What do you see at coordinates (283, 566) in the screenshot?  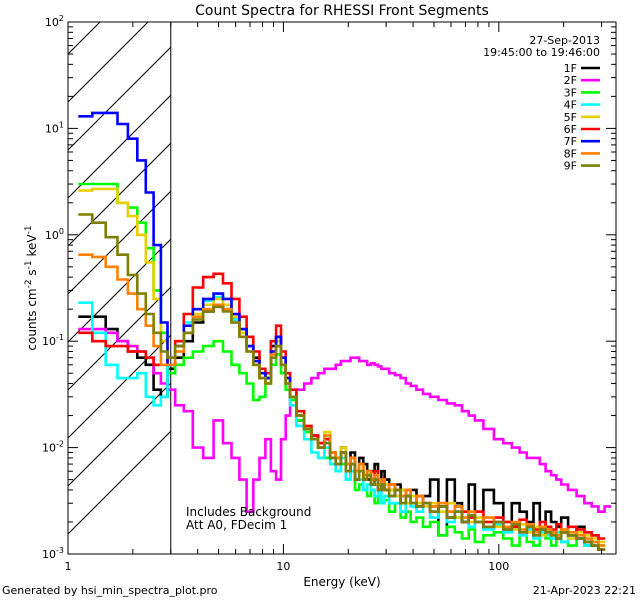 I see `x-tick-label: 10` at bounding box center [283, 566].